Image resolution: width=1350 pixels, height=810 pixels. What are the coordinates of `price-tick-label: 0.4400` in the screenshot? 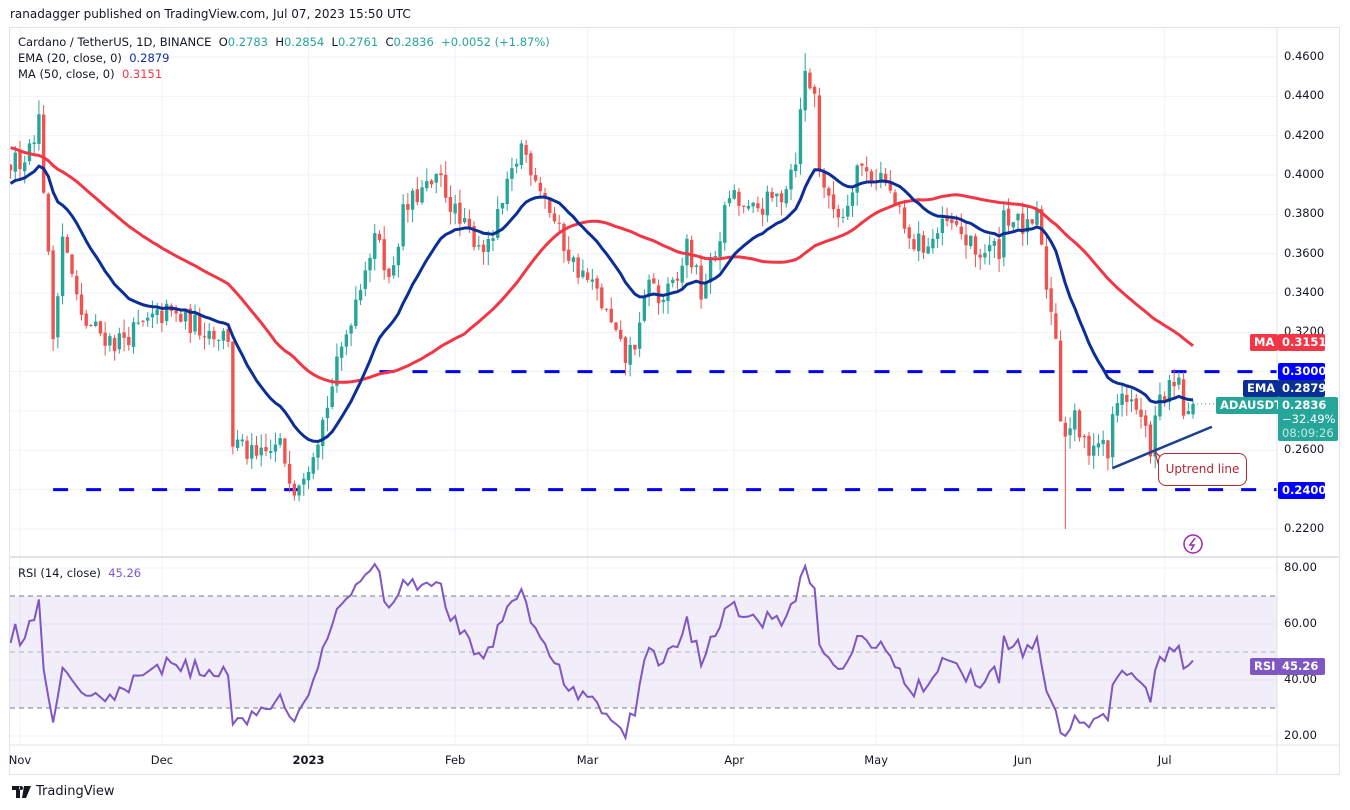 It's located at (1304, 95).